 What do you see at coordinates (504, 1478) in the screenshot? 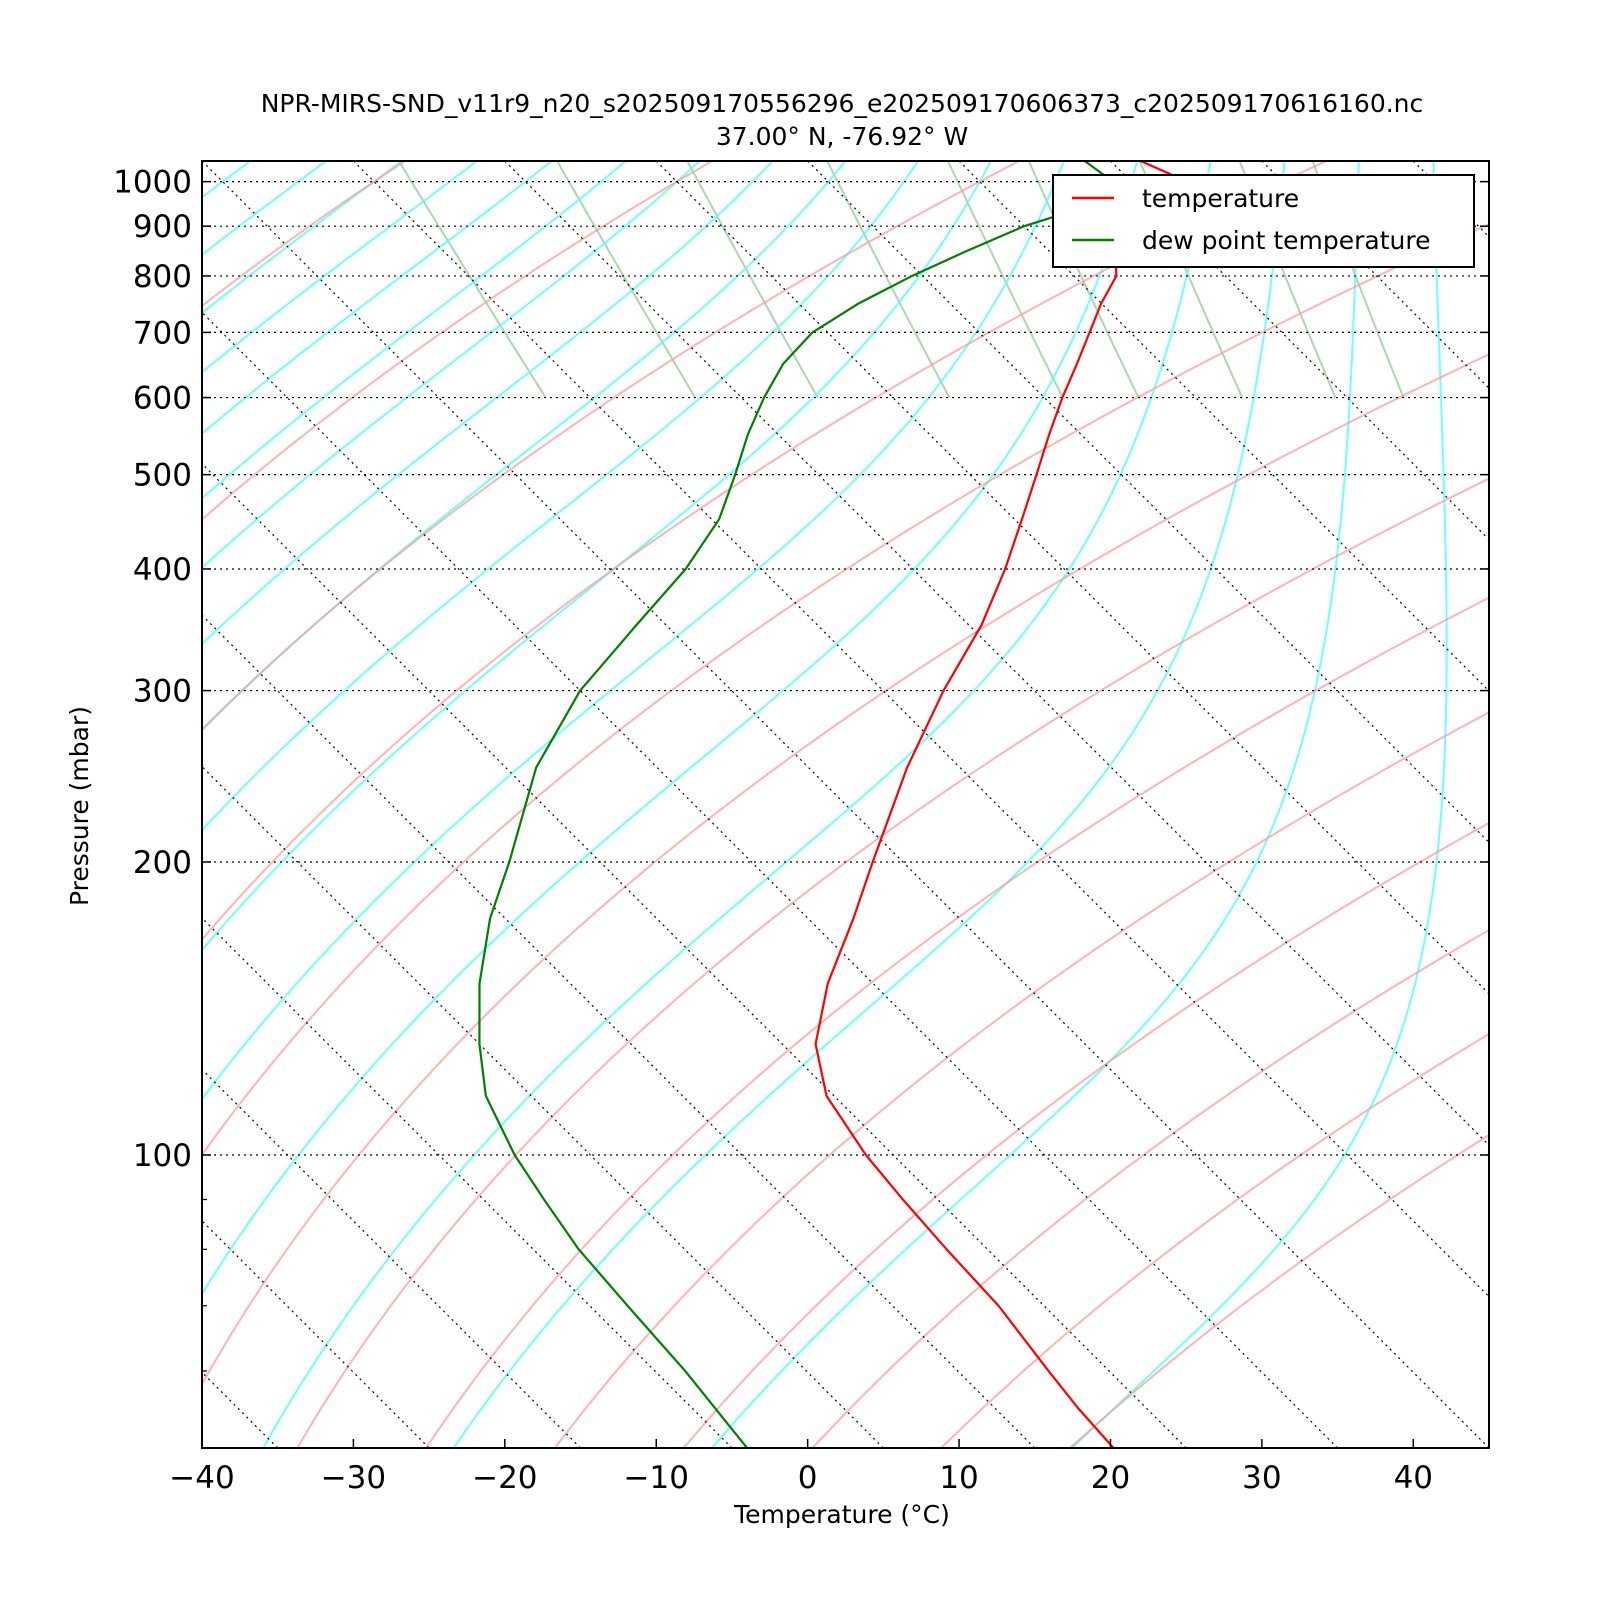
I see `x-tick-label: −20` at bounding box center [504, 1478].